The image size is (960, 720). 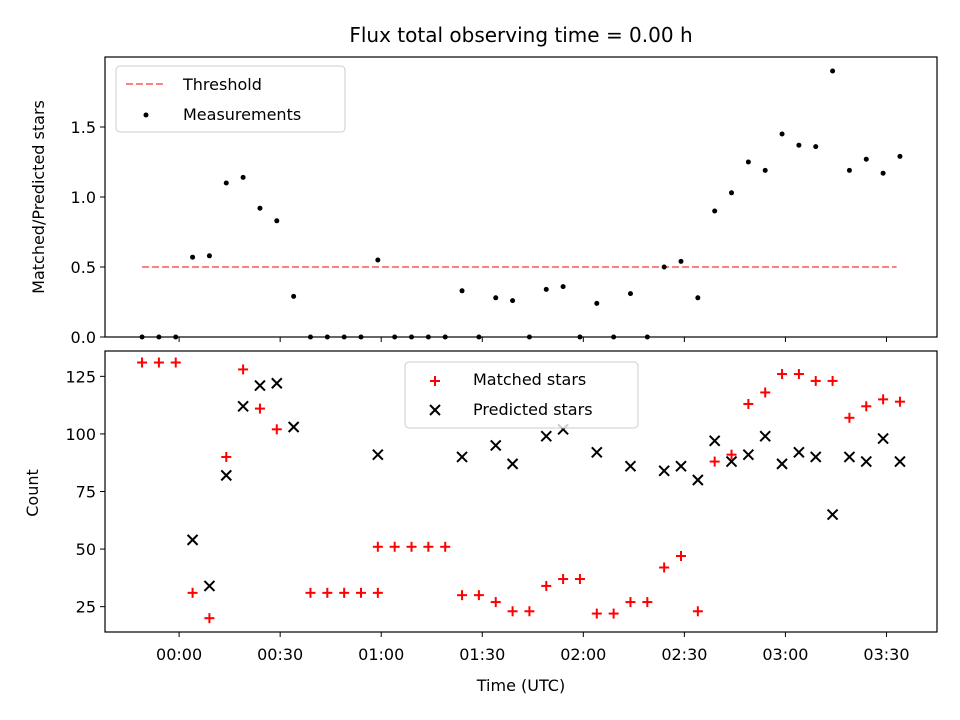 What do you see at coordinates (280, 654) in the screenshot?
I see `x-tick-label: 00:30` at bounding box center [280, 654].